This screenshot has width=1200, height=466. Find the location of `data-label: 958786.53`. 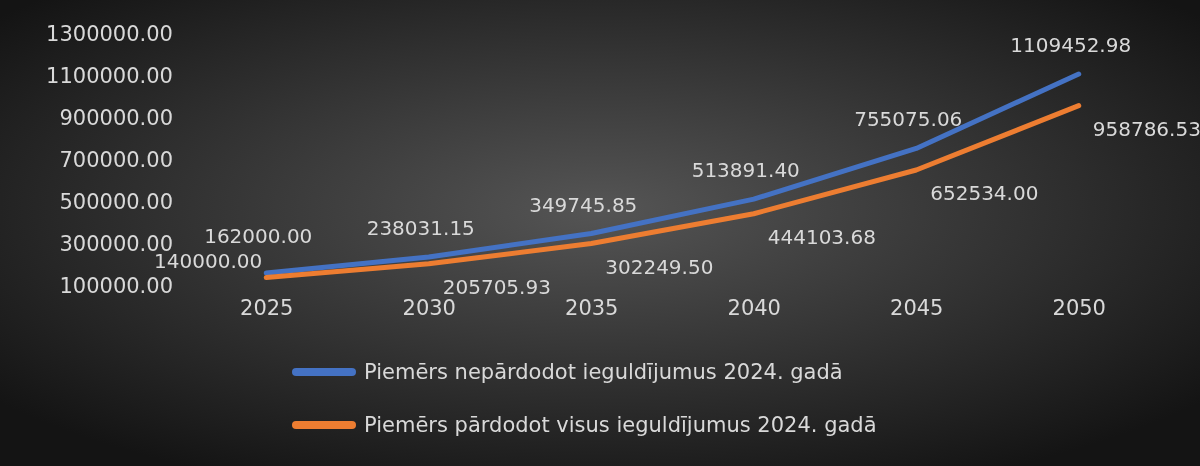

data-label: 958786.53 is located at coordinates (1146, 128).